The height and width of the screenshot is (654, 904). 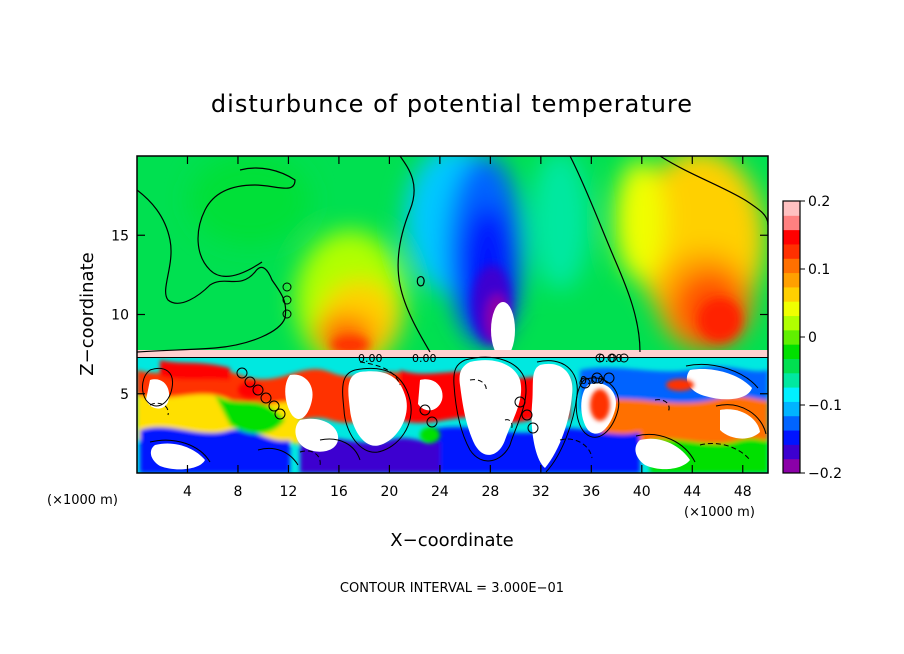 What do you see at coordinates (452, 104) in the screenshot?
I see `chart-title: disturbunce of potential temperature` at bounding box center [452, 104].